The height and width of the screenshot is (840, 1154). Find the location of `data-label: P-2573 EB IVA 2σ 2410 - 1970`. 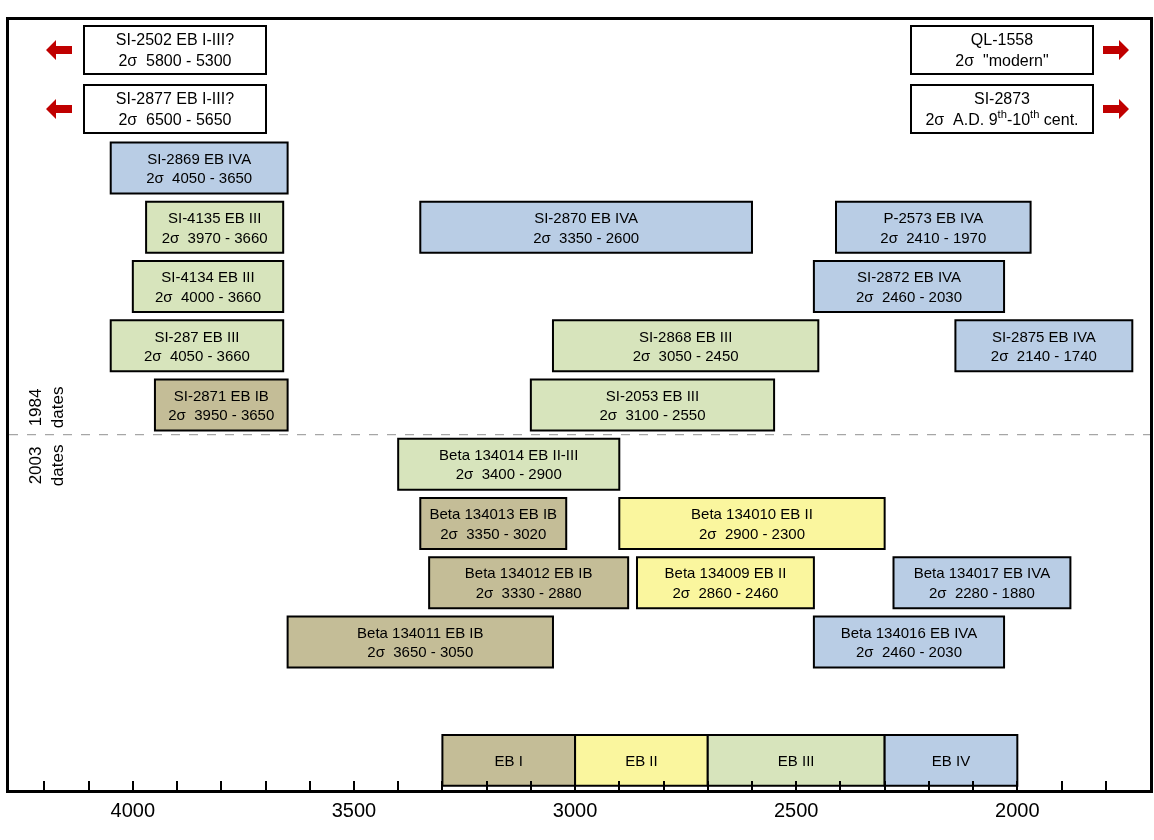

data-label: P-2573 EB IVA 2σ 2410 - 1970 is located at coordinates (933, 227).